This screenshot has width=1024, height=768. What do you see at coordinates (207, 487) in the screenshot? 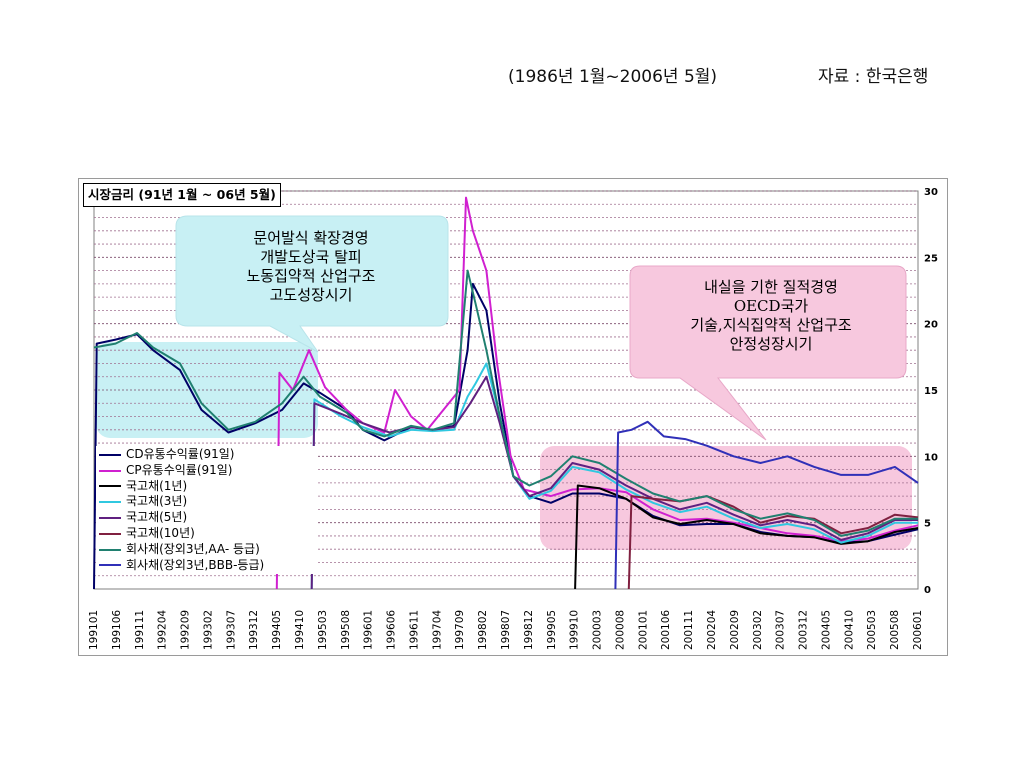
I see `legend-entry: 국고채(1년)` at bounding box center [207, 487].